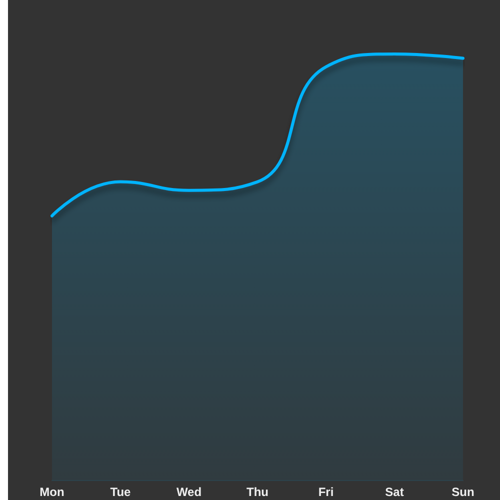  What do you see at coordinates (257, 492) in the screenshot?
I see `x-tick-label: Thu` at bounding box center [257, 492].